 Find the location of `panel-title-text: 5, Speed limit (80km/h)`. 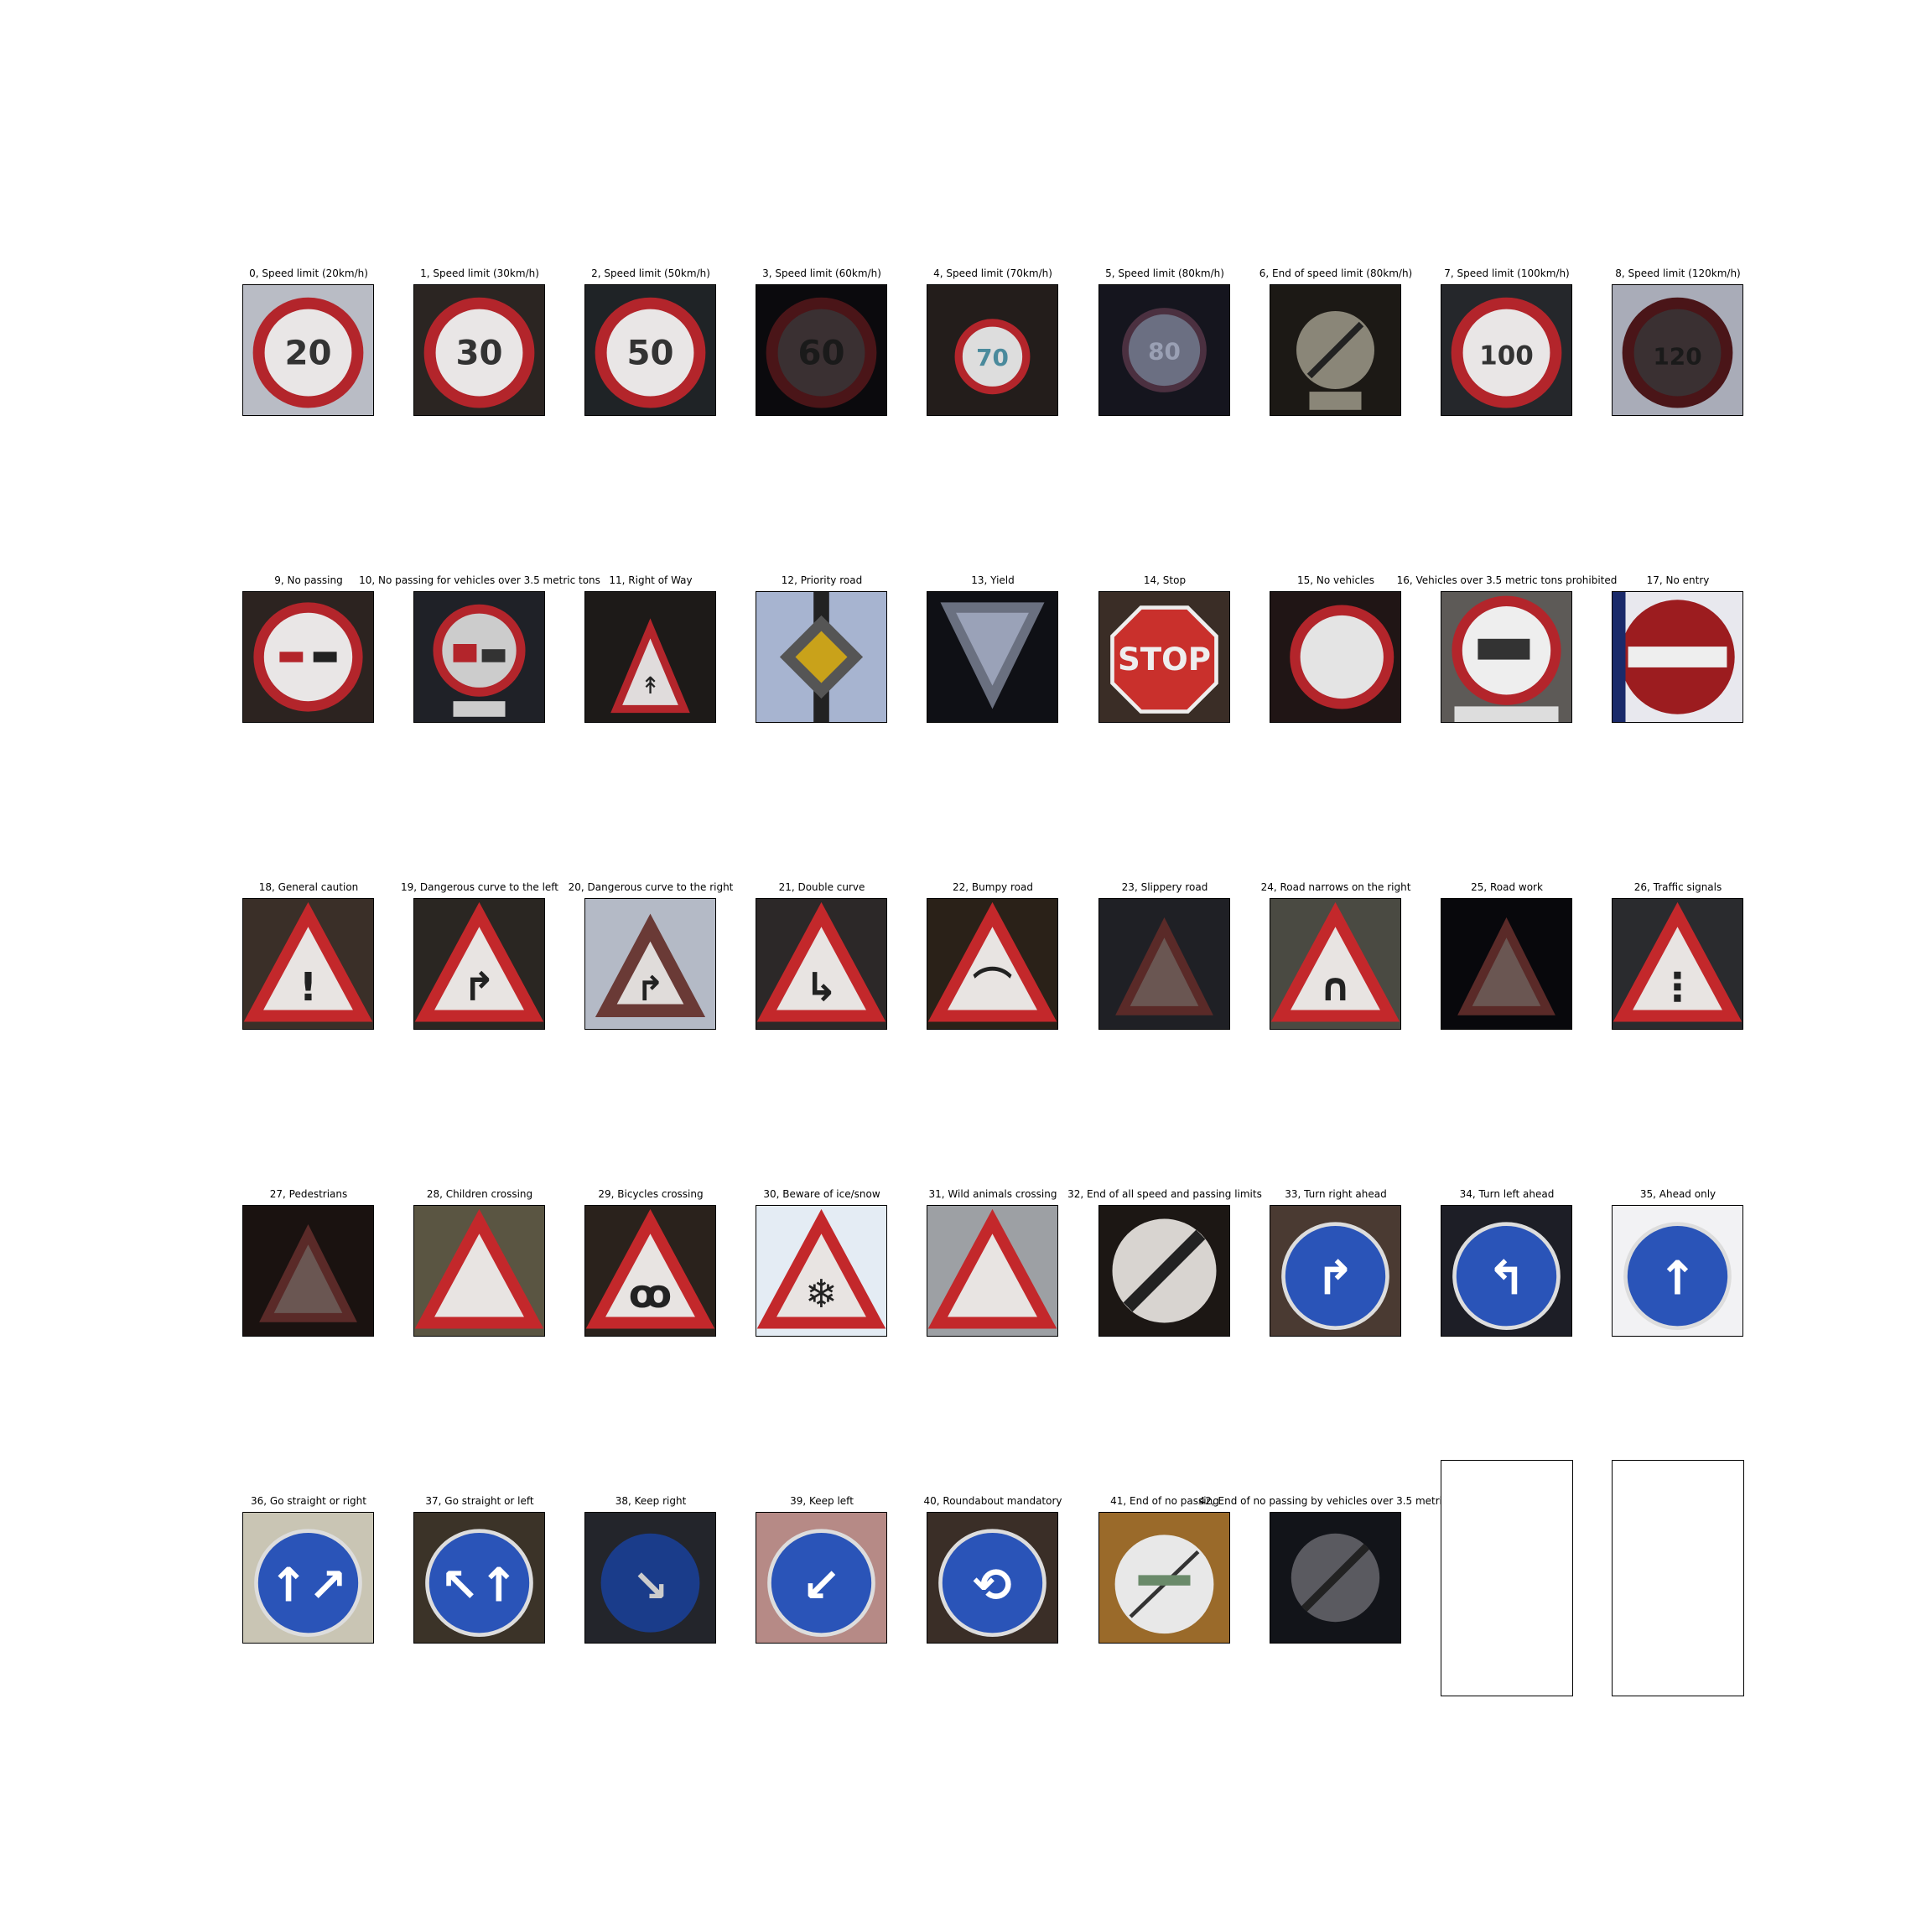

panel-title-text: 5, Speed limit (80km/h) is located at coordinates (1164, 273).